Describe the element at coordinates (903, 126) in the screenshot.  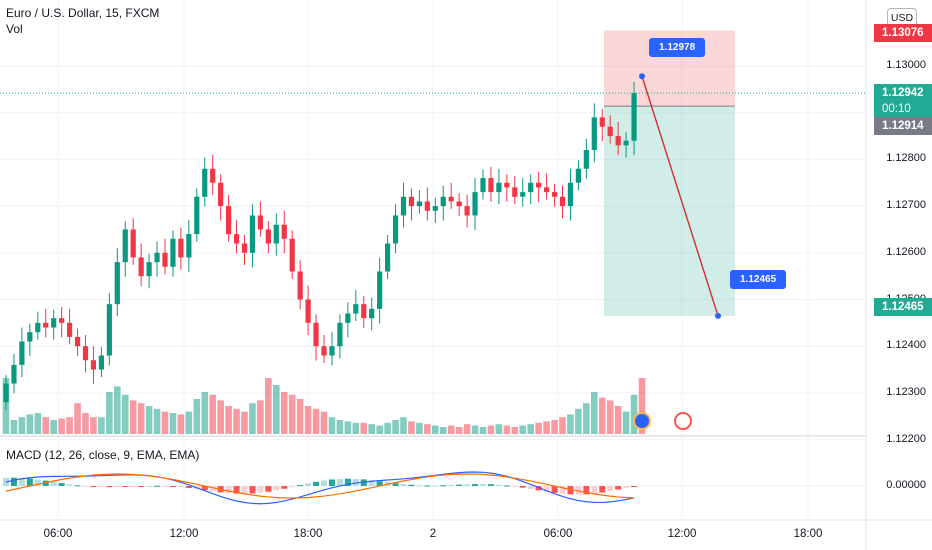
I see `entry-price-tag: 1.12914` at that location.